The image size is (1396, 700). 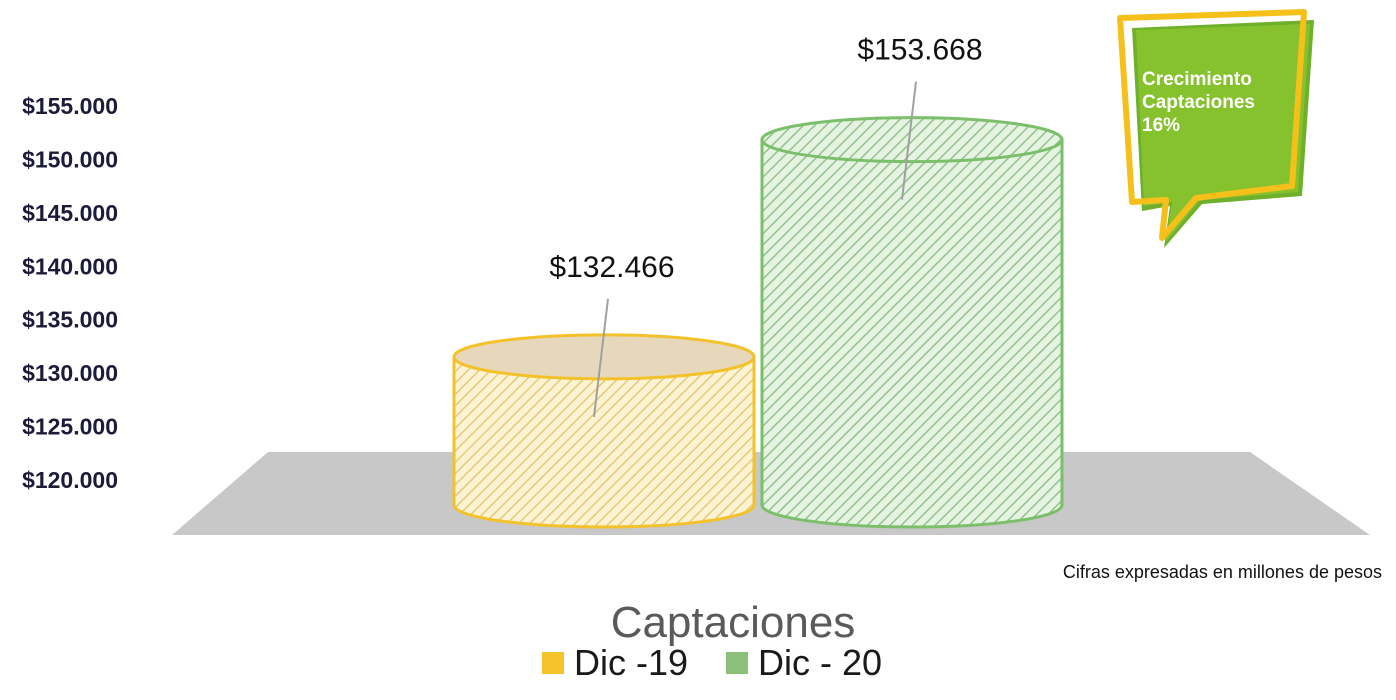 I want to click on y-tick-label: $120.000, so click(x=70, y=480).